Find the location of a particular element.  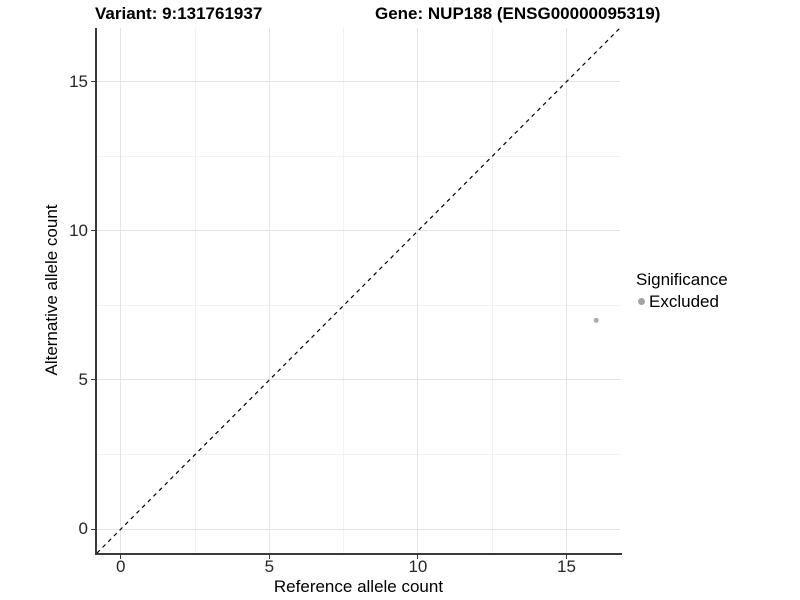

legend-item-excluded: Excluded is located at coordinates (682, 301).